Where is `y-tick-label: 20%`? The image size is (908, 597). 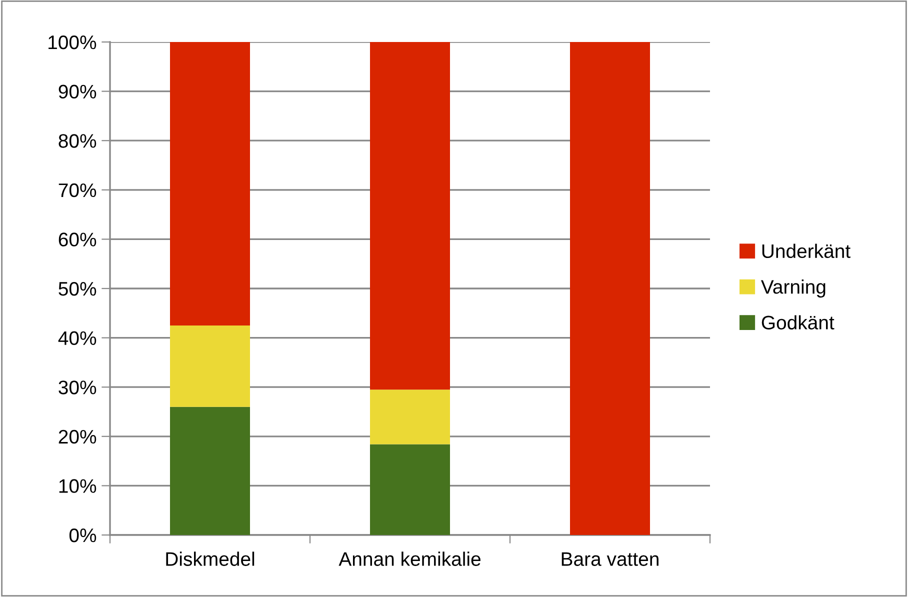 y-tick-label: 20% is located at coordinates (77, 437).